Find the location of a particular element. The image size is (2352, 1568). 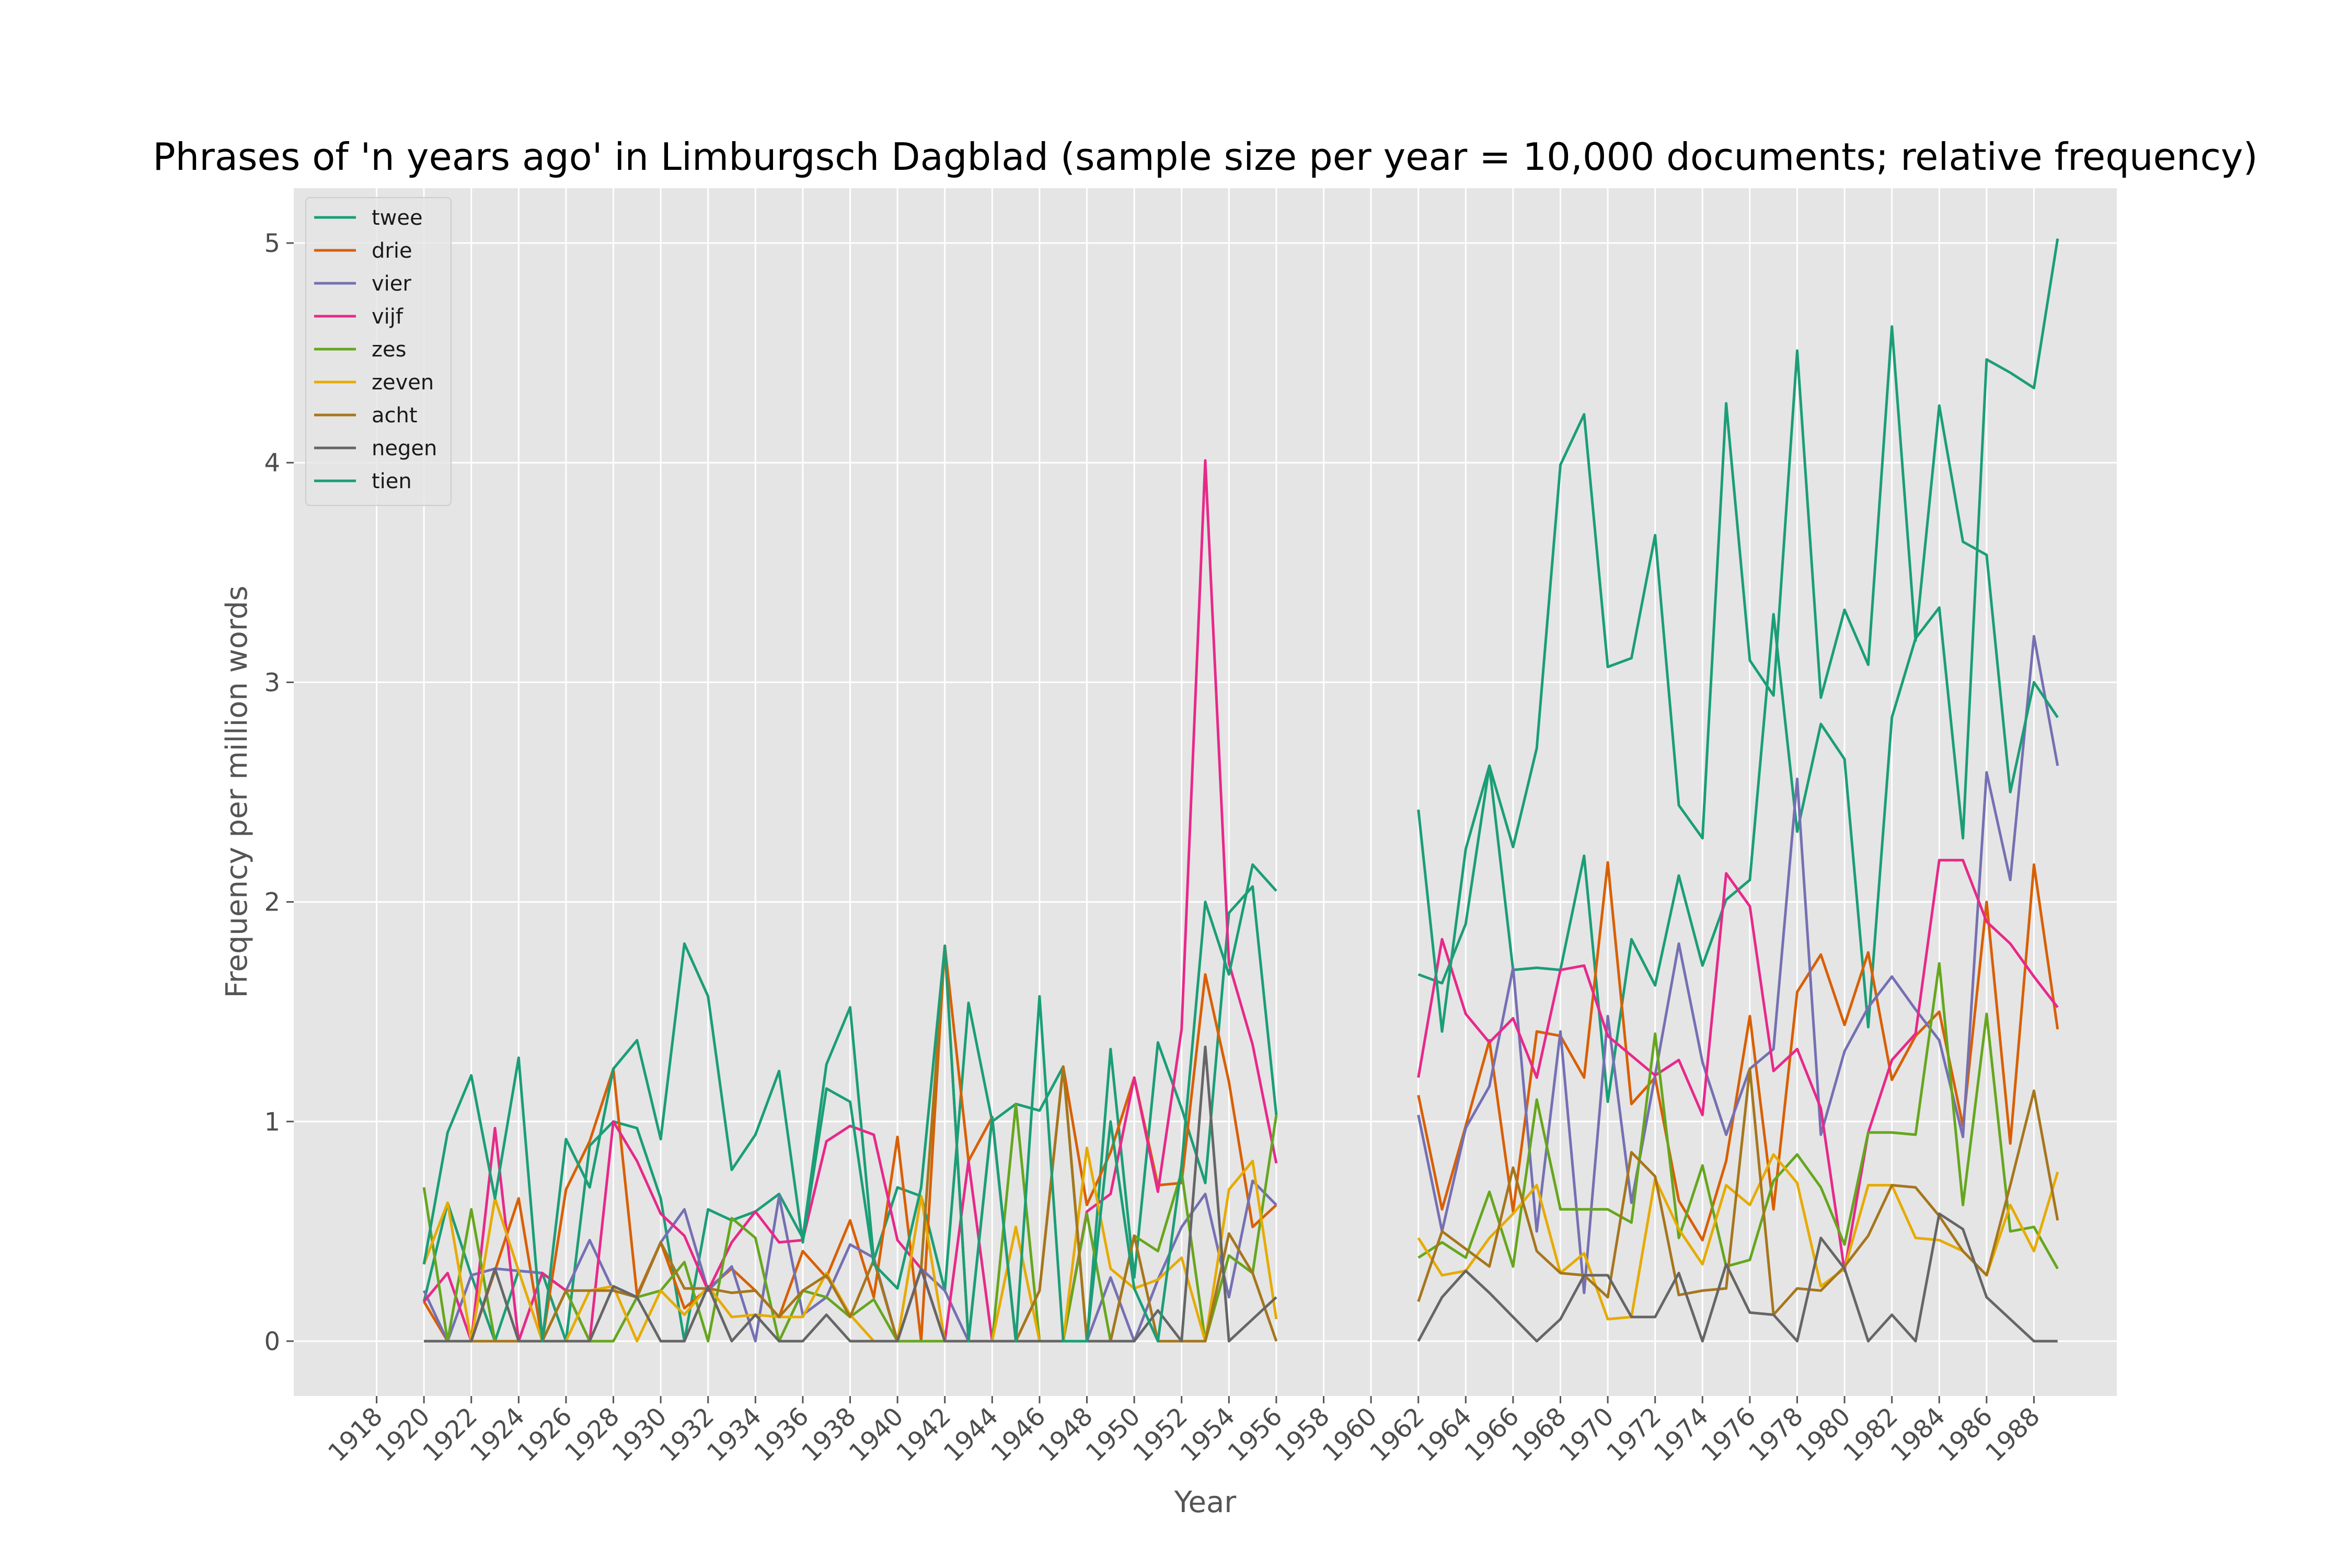

y-tick-label: 3 is located at coordinates (272, 682).